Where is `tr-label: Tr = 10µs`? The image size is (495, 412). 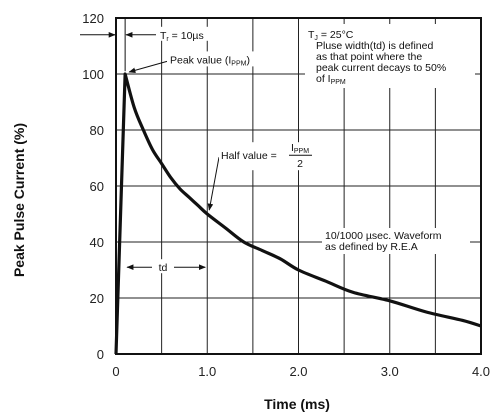
tr-label: Tr = 10µs is located at coordinates (182, 36).